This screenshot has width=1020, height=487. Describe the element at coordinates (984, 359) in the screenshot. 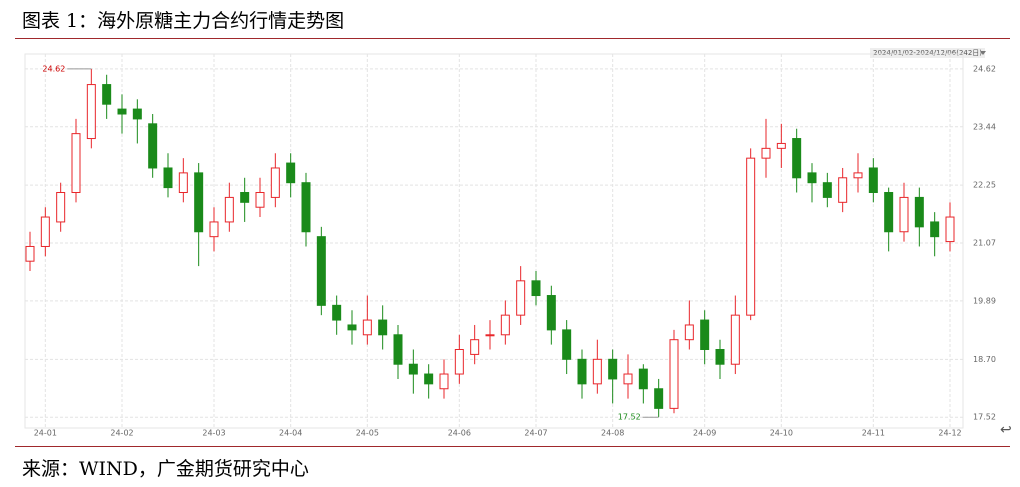

I see `y-tick-label: 18.70` at that location.